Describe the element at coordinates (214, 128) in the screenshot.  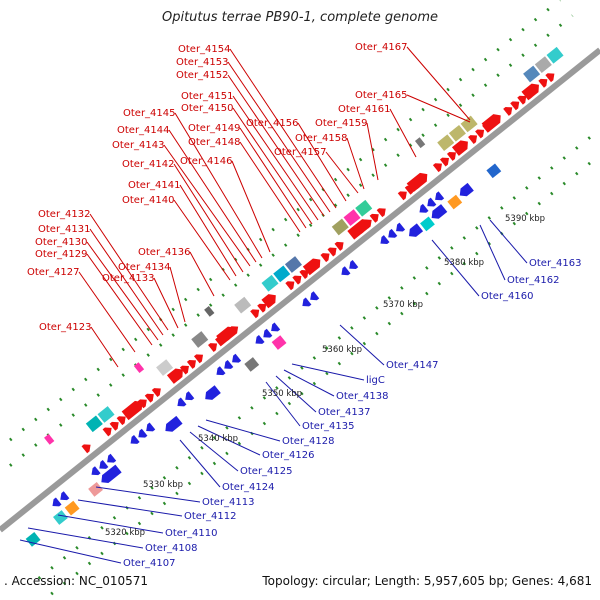
I see `gene-label: Oter_4149` at that location.